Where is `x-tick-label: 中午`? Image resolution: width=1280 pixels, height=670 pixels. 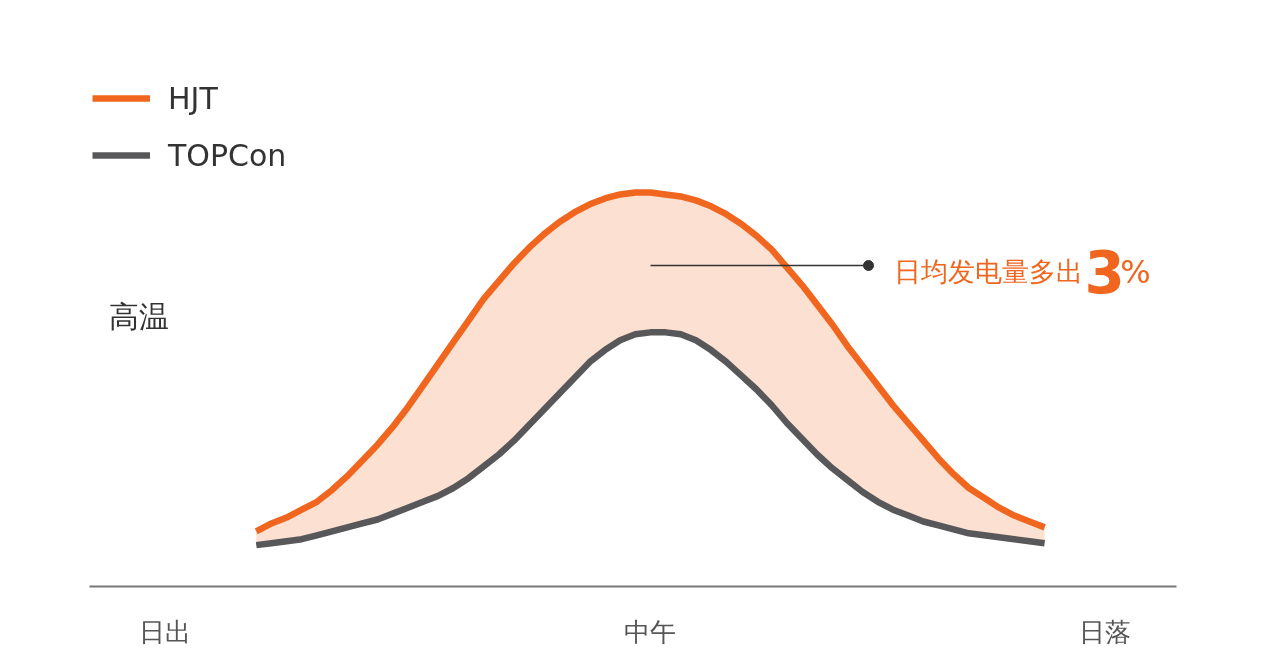 x-tick-label: 中午 is located at coordinates (650, 631).